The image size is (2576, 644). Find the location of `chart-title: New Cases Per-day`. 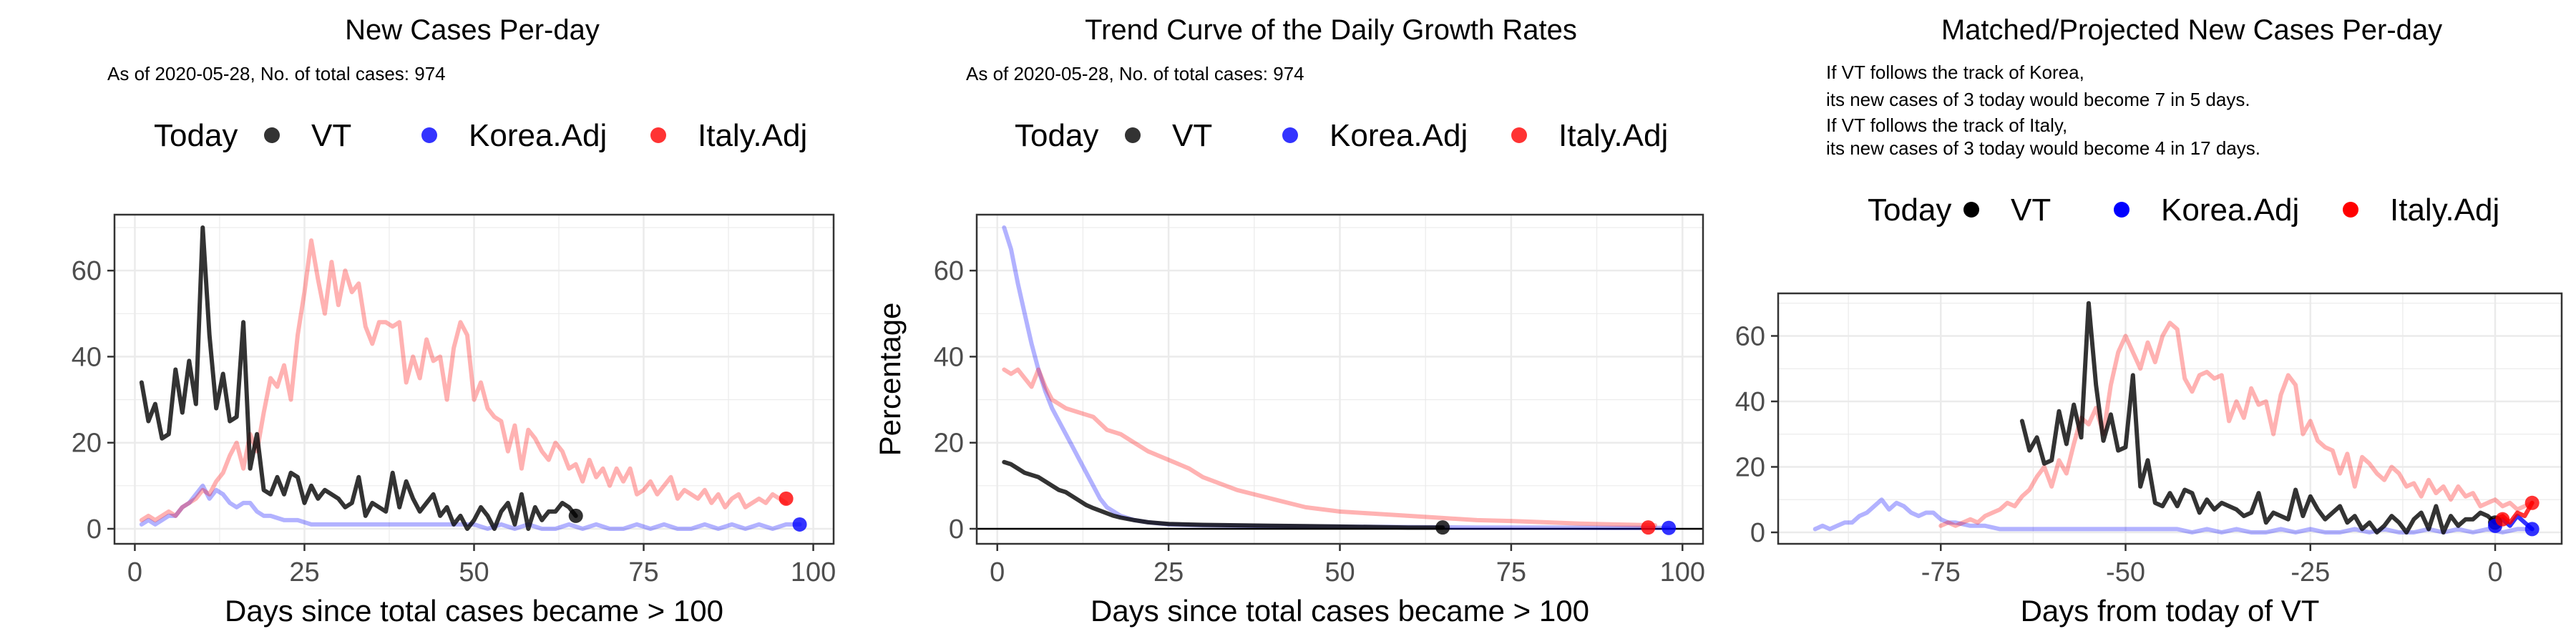

chart-title: New Cases Per-day is located at coordinates (472, 30).